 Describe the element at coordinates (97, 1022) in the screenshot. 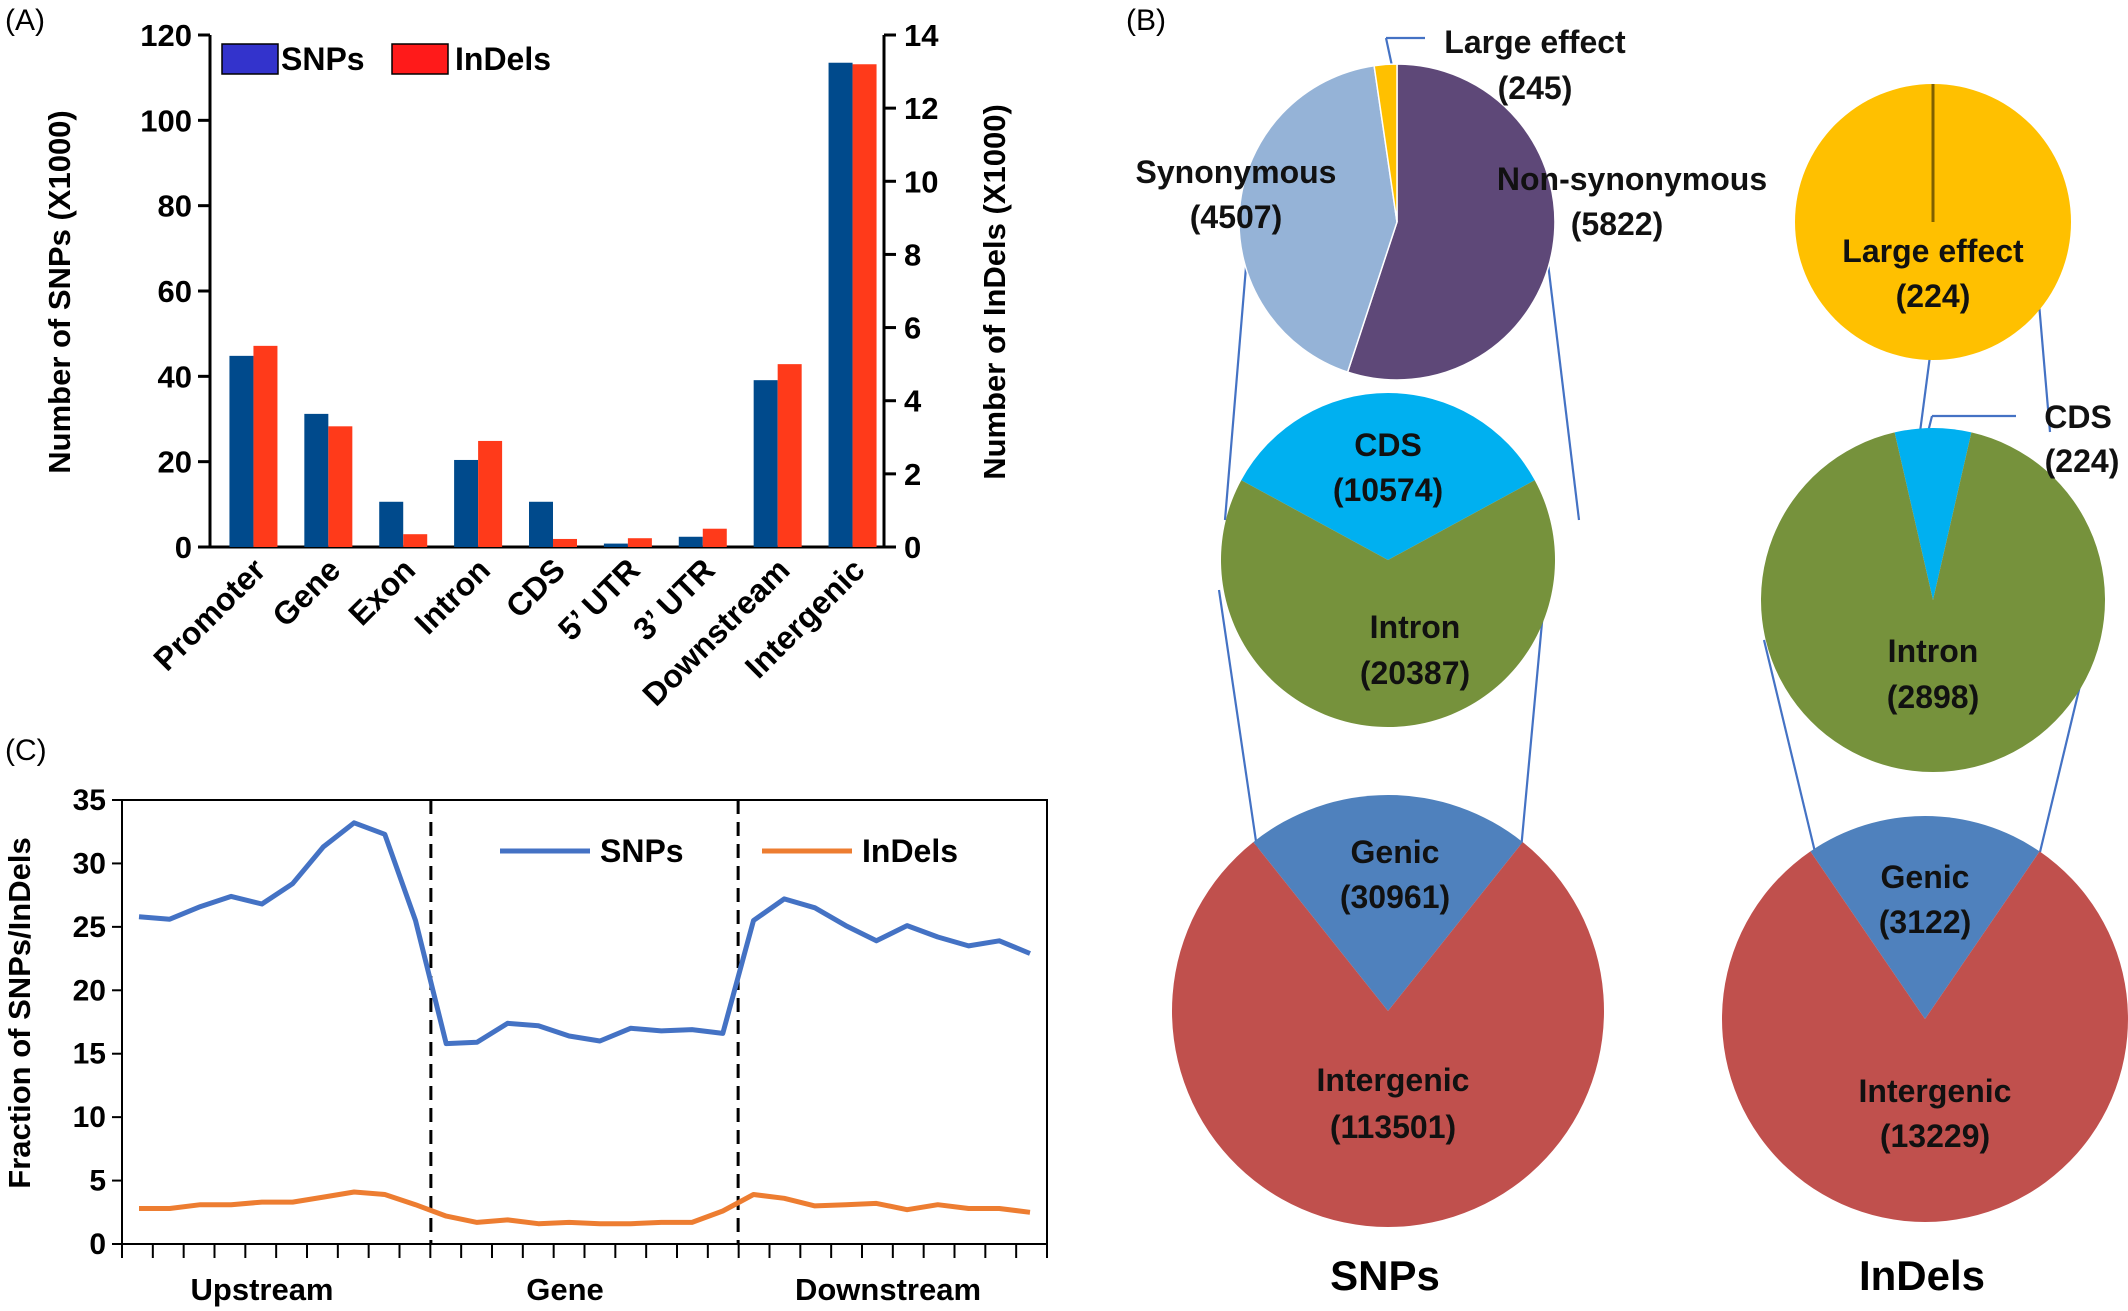

I see `y-ticks: 0 5 10 15 20 25 30 35` at that location.